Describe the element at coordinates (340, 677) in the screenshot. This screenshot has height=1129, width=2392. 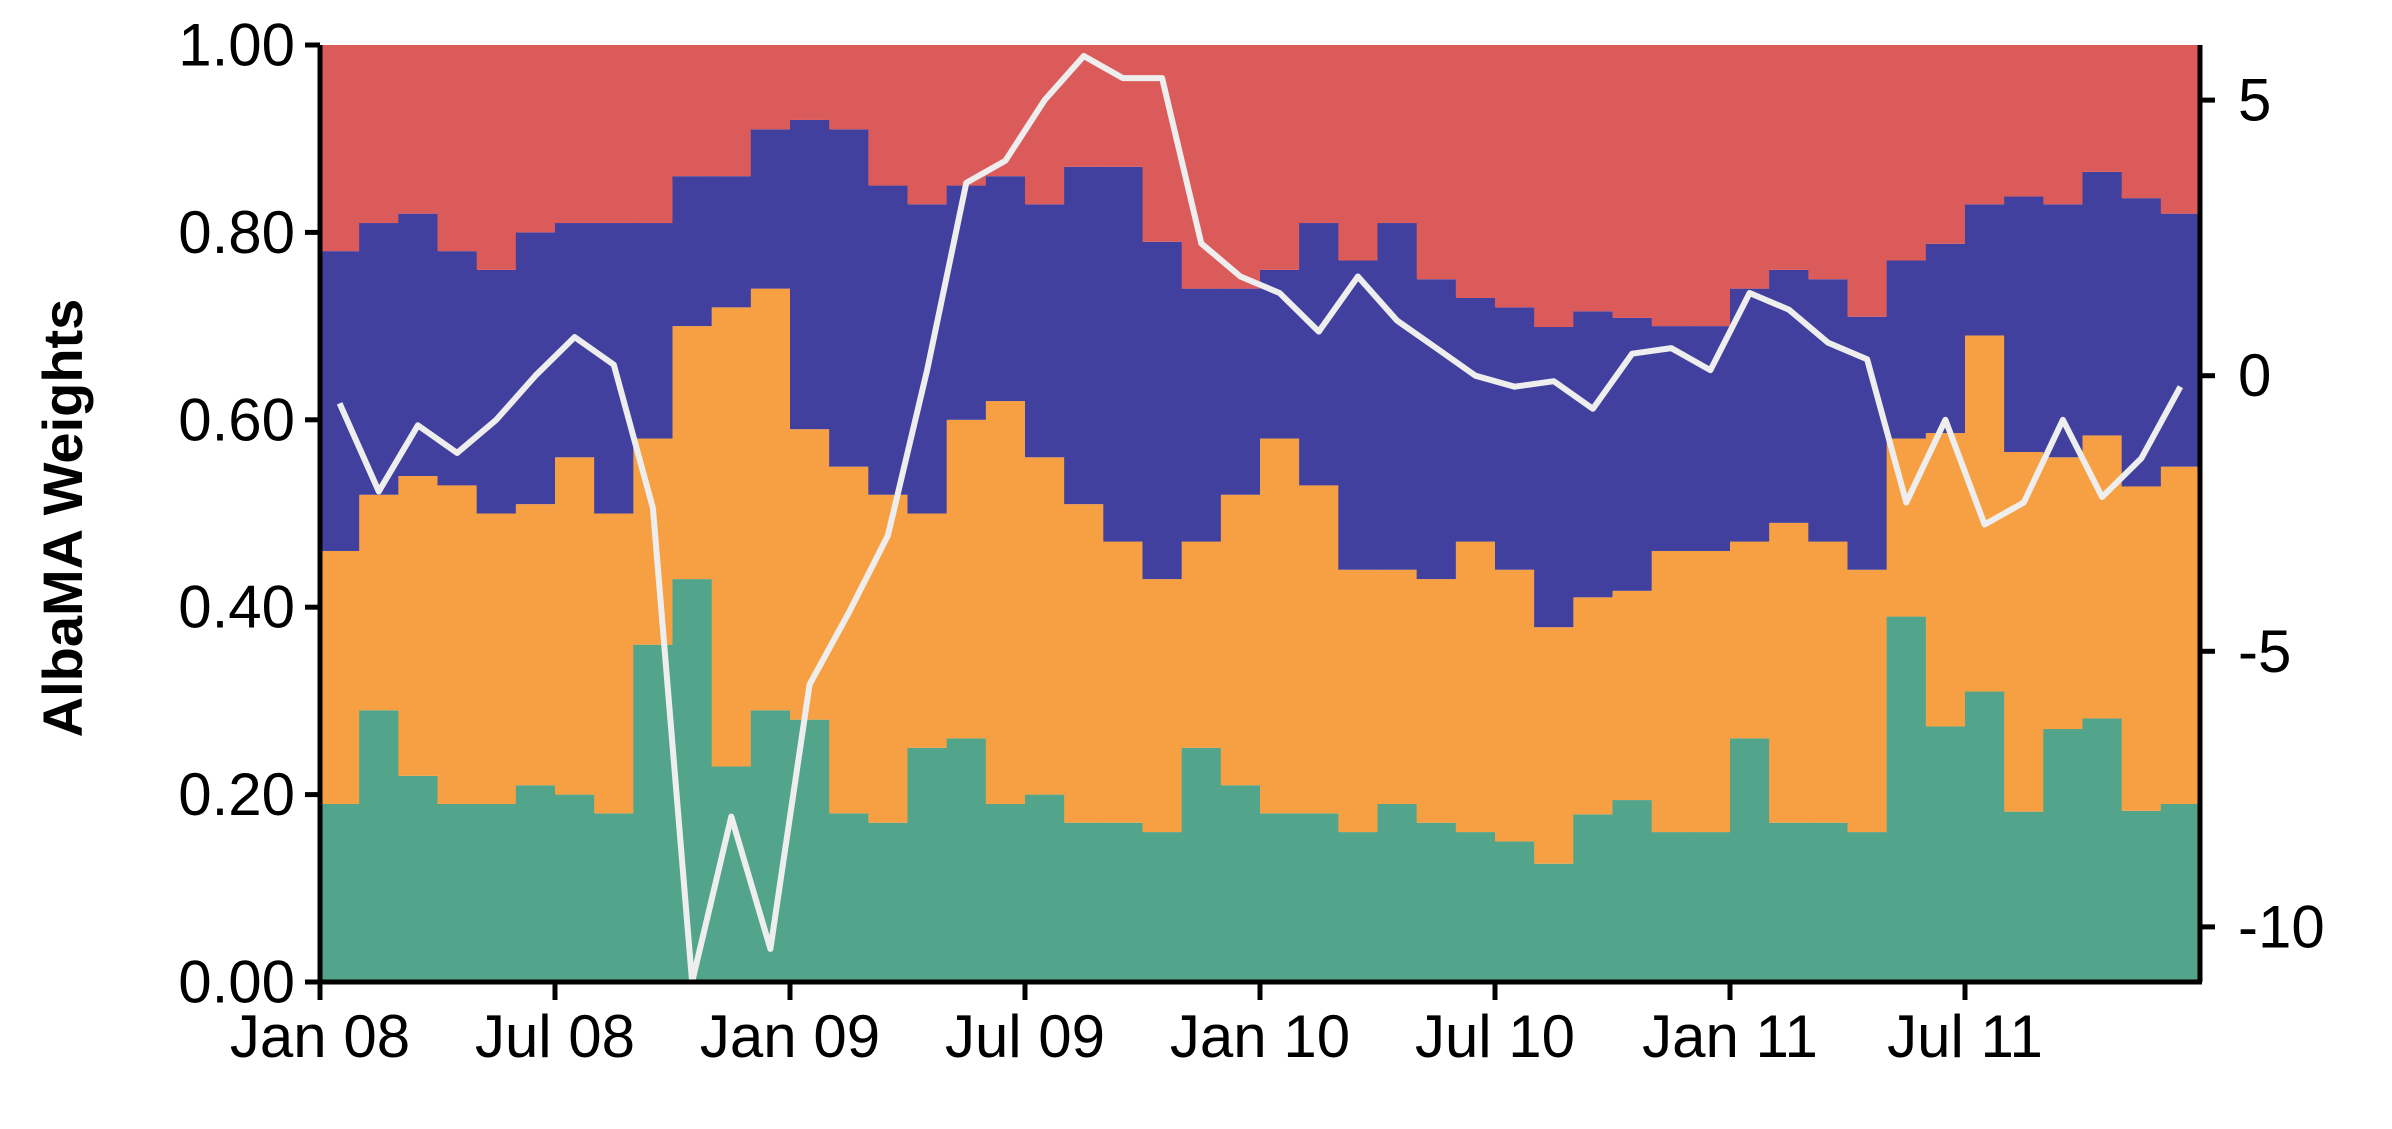
I see `bar-segment-s1-m0` at that location.